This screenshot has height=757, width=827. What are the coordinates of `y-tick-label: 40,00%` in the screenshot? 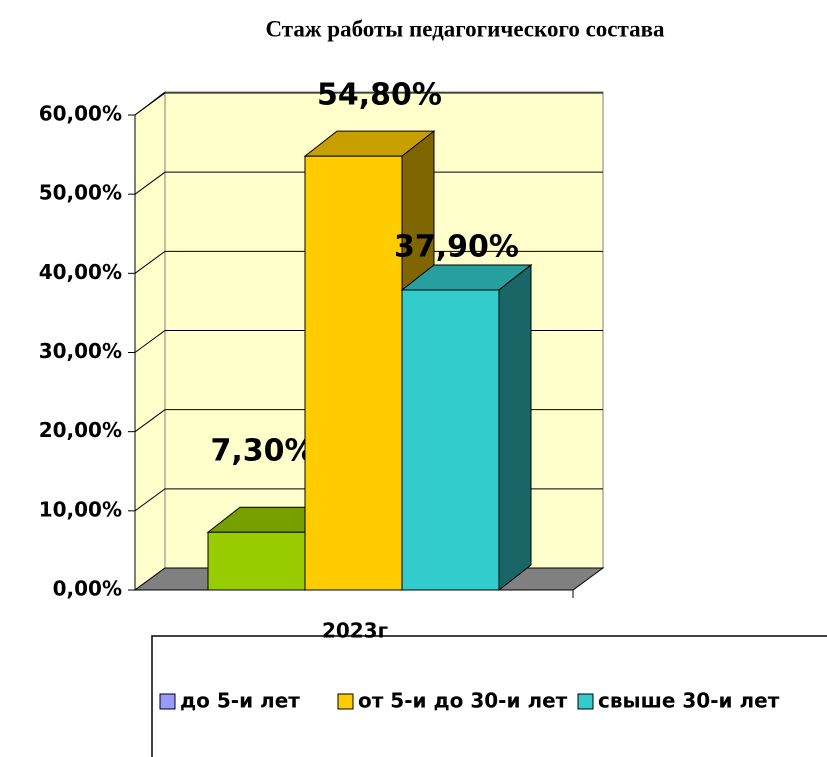 It's located at (80, 272).